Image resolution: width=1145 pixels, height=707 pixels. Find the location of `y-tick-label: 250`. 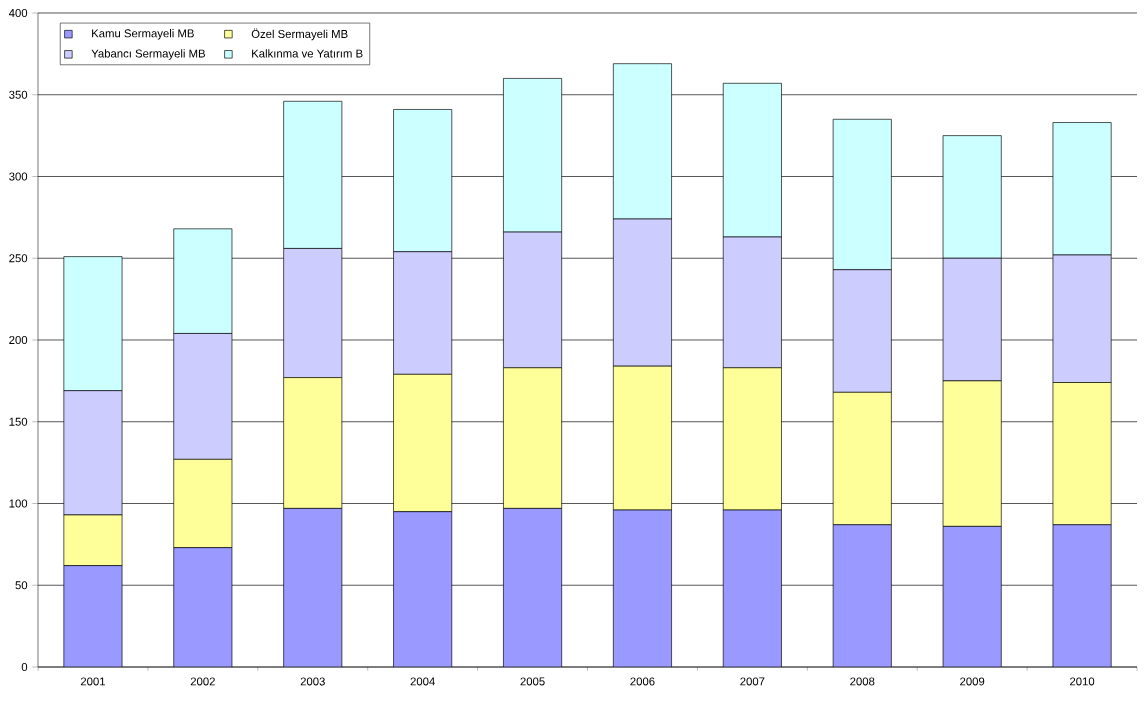

y-tick-label: 250 is located at coordinates (18, 258).